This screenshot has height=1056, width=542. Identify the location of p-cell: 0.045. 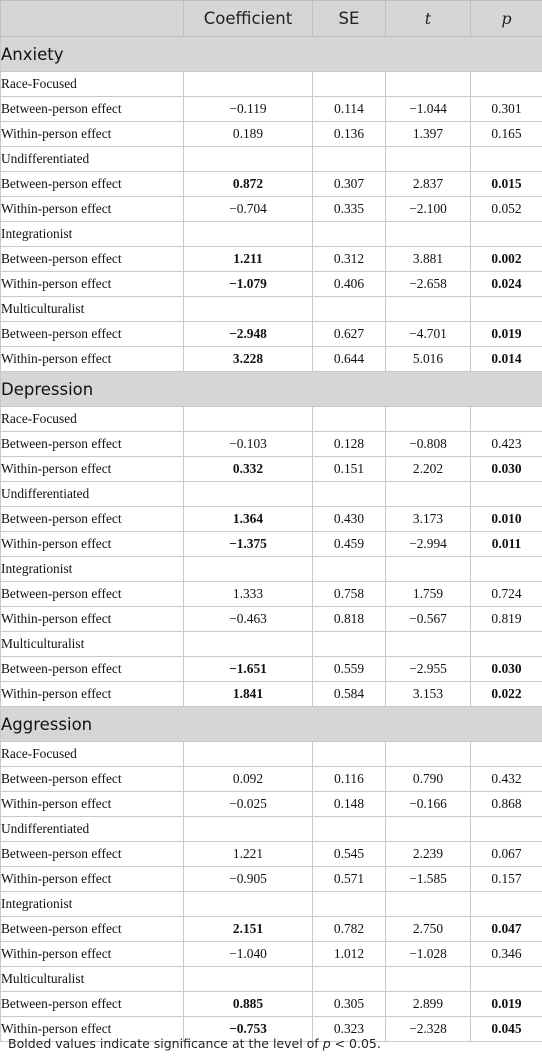
(506, 1029).